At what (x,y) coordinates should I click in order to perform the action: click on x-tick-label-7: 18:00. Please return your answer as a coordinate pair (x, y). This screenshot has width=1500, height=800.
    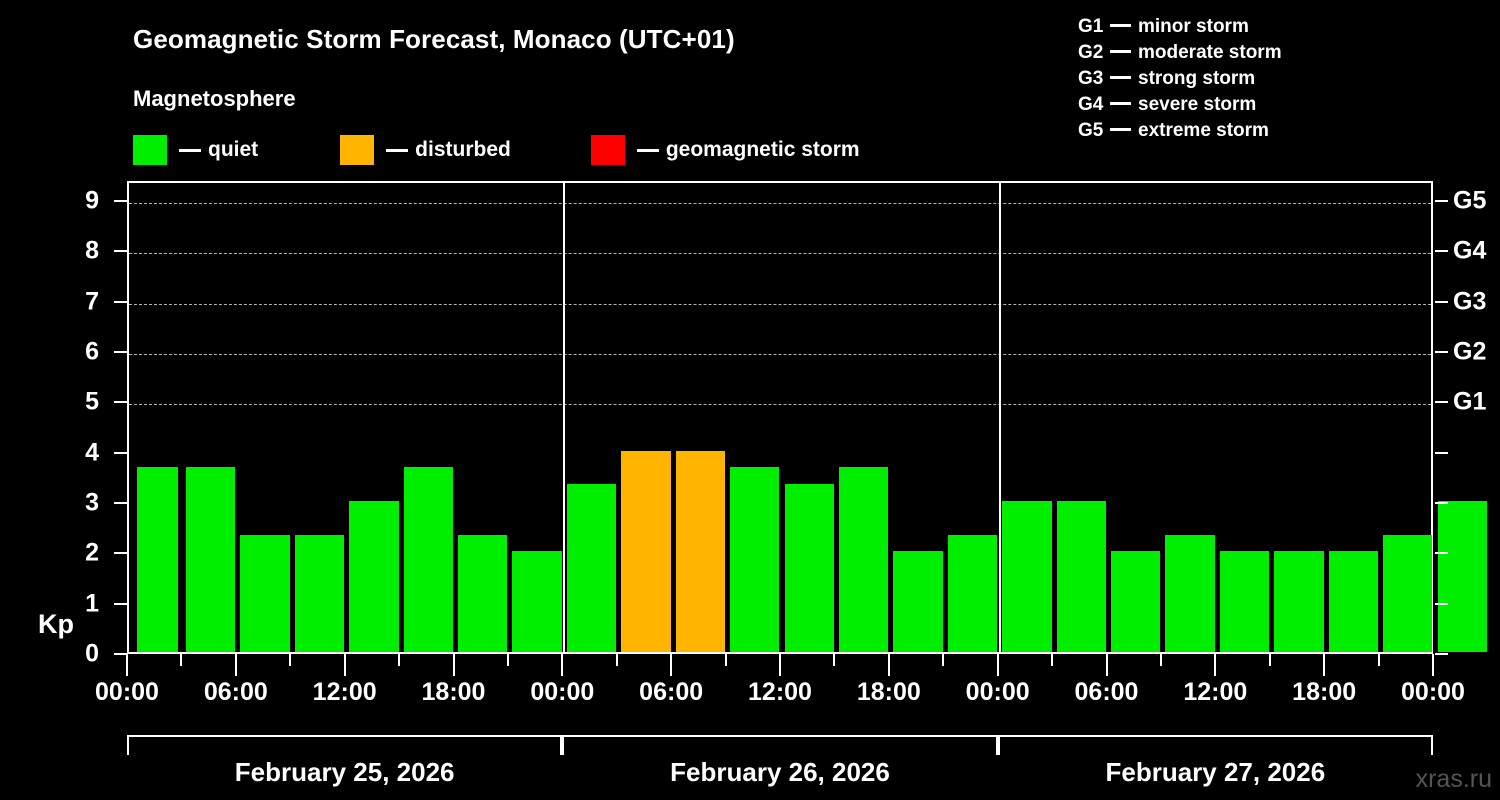
    Looking at the image, I should click on (888, 692).